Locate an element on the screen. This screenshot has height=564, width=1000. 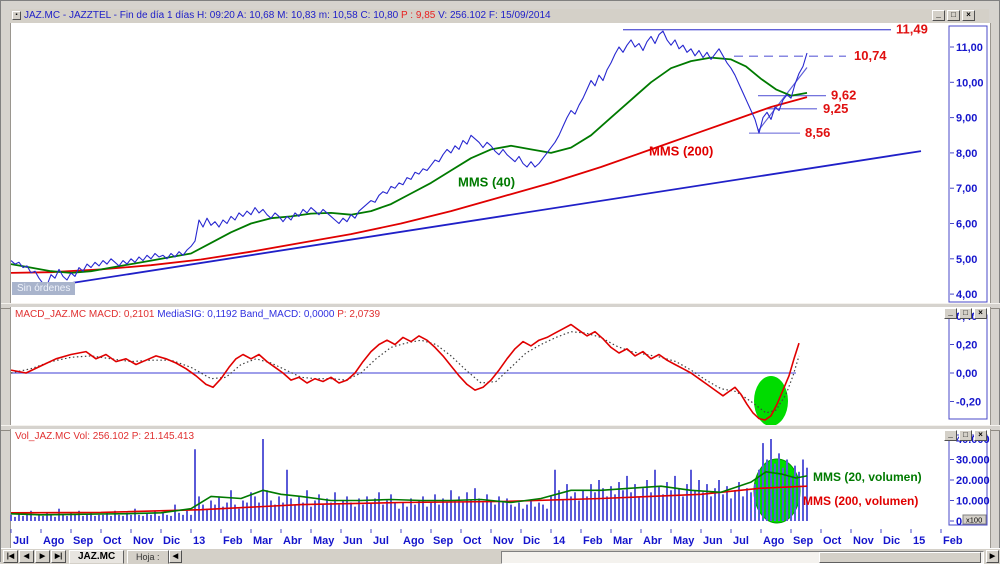
svg-text: 9,25 is located at coordinates (835, 108).